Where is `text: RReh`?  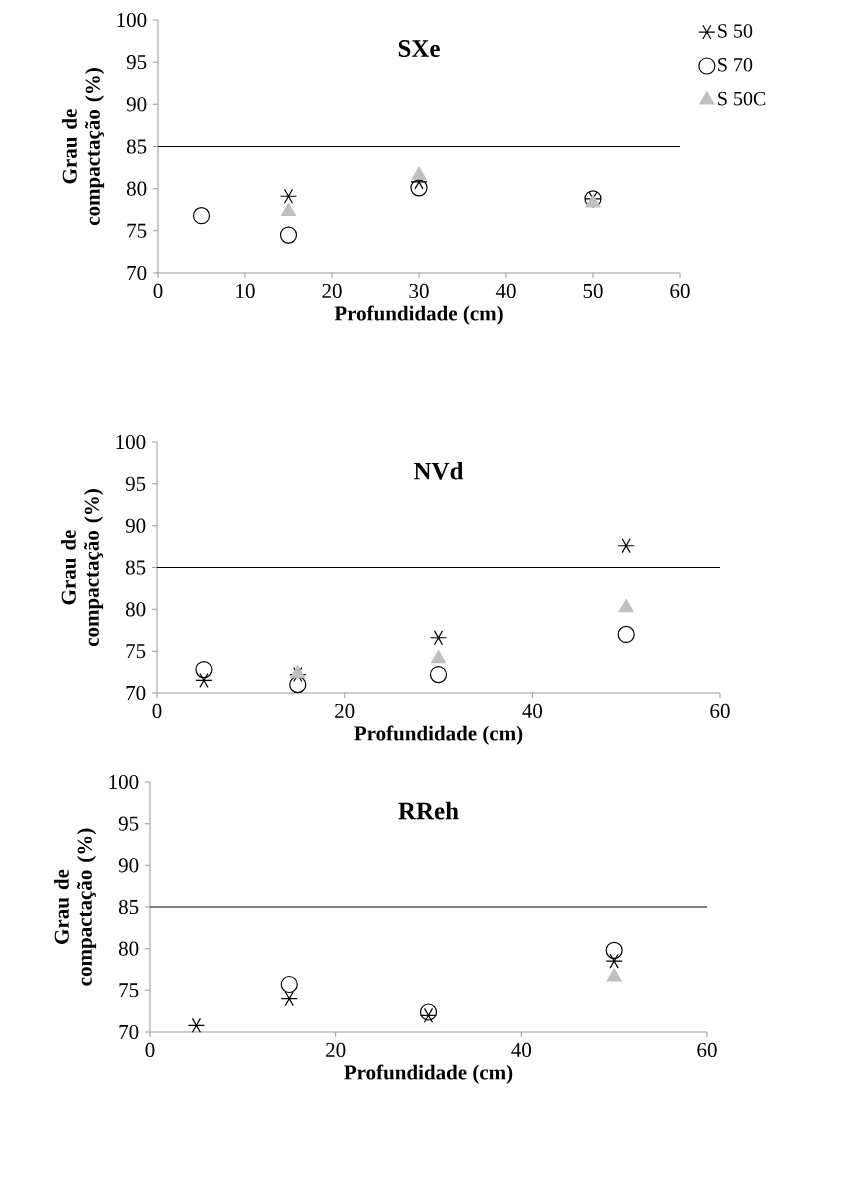 text: RReh is located at coordinates (428, 810).